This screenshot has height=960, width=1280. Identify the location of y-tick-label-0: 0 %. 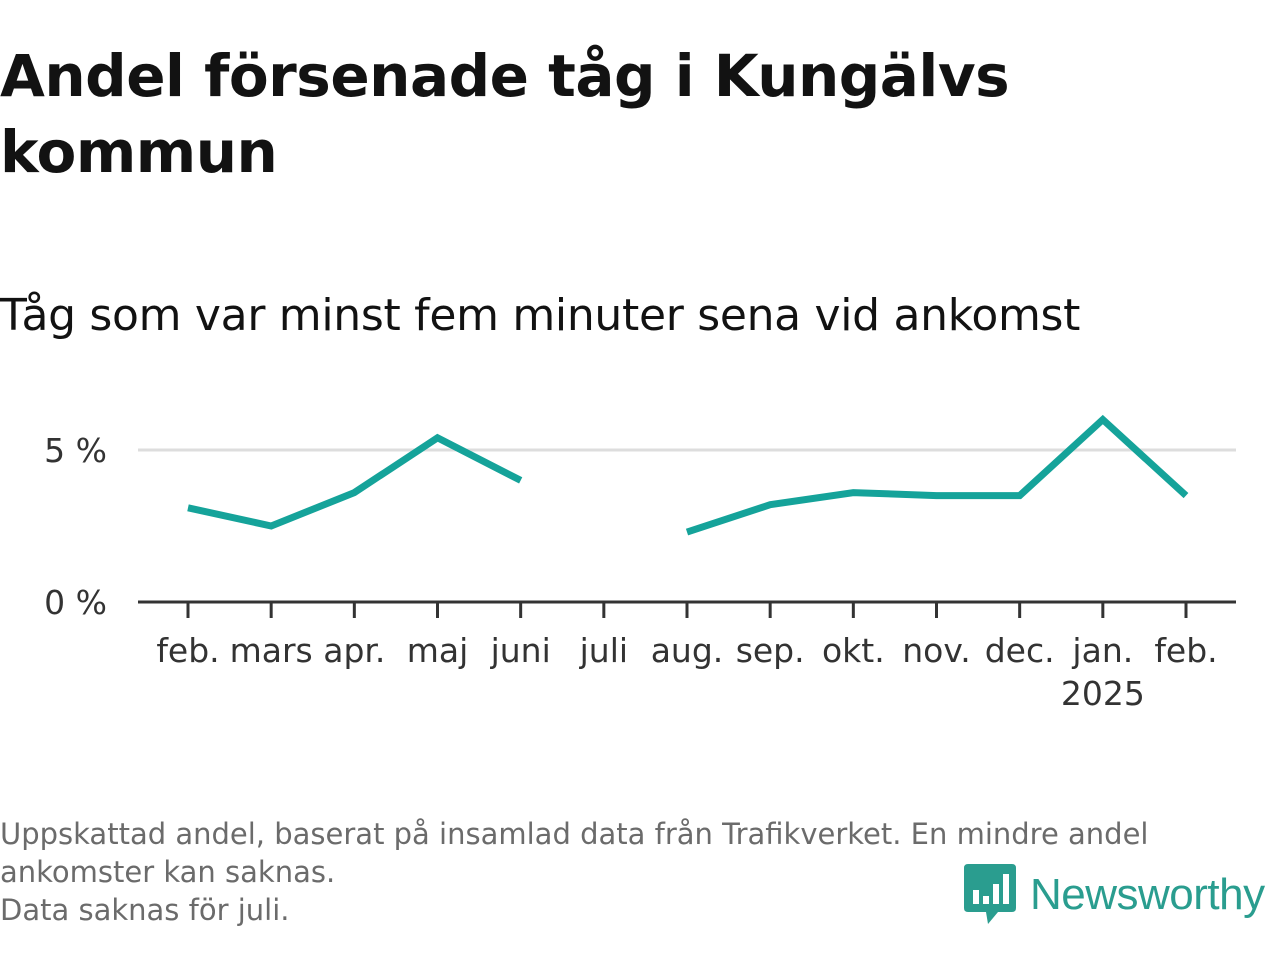
(75, 602).